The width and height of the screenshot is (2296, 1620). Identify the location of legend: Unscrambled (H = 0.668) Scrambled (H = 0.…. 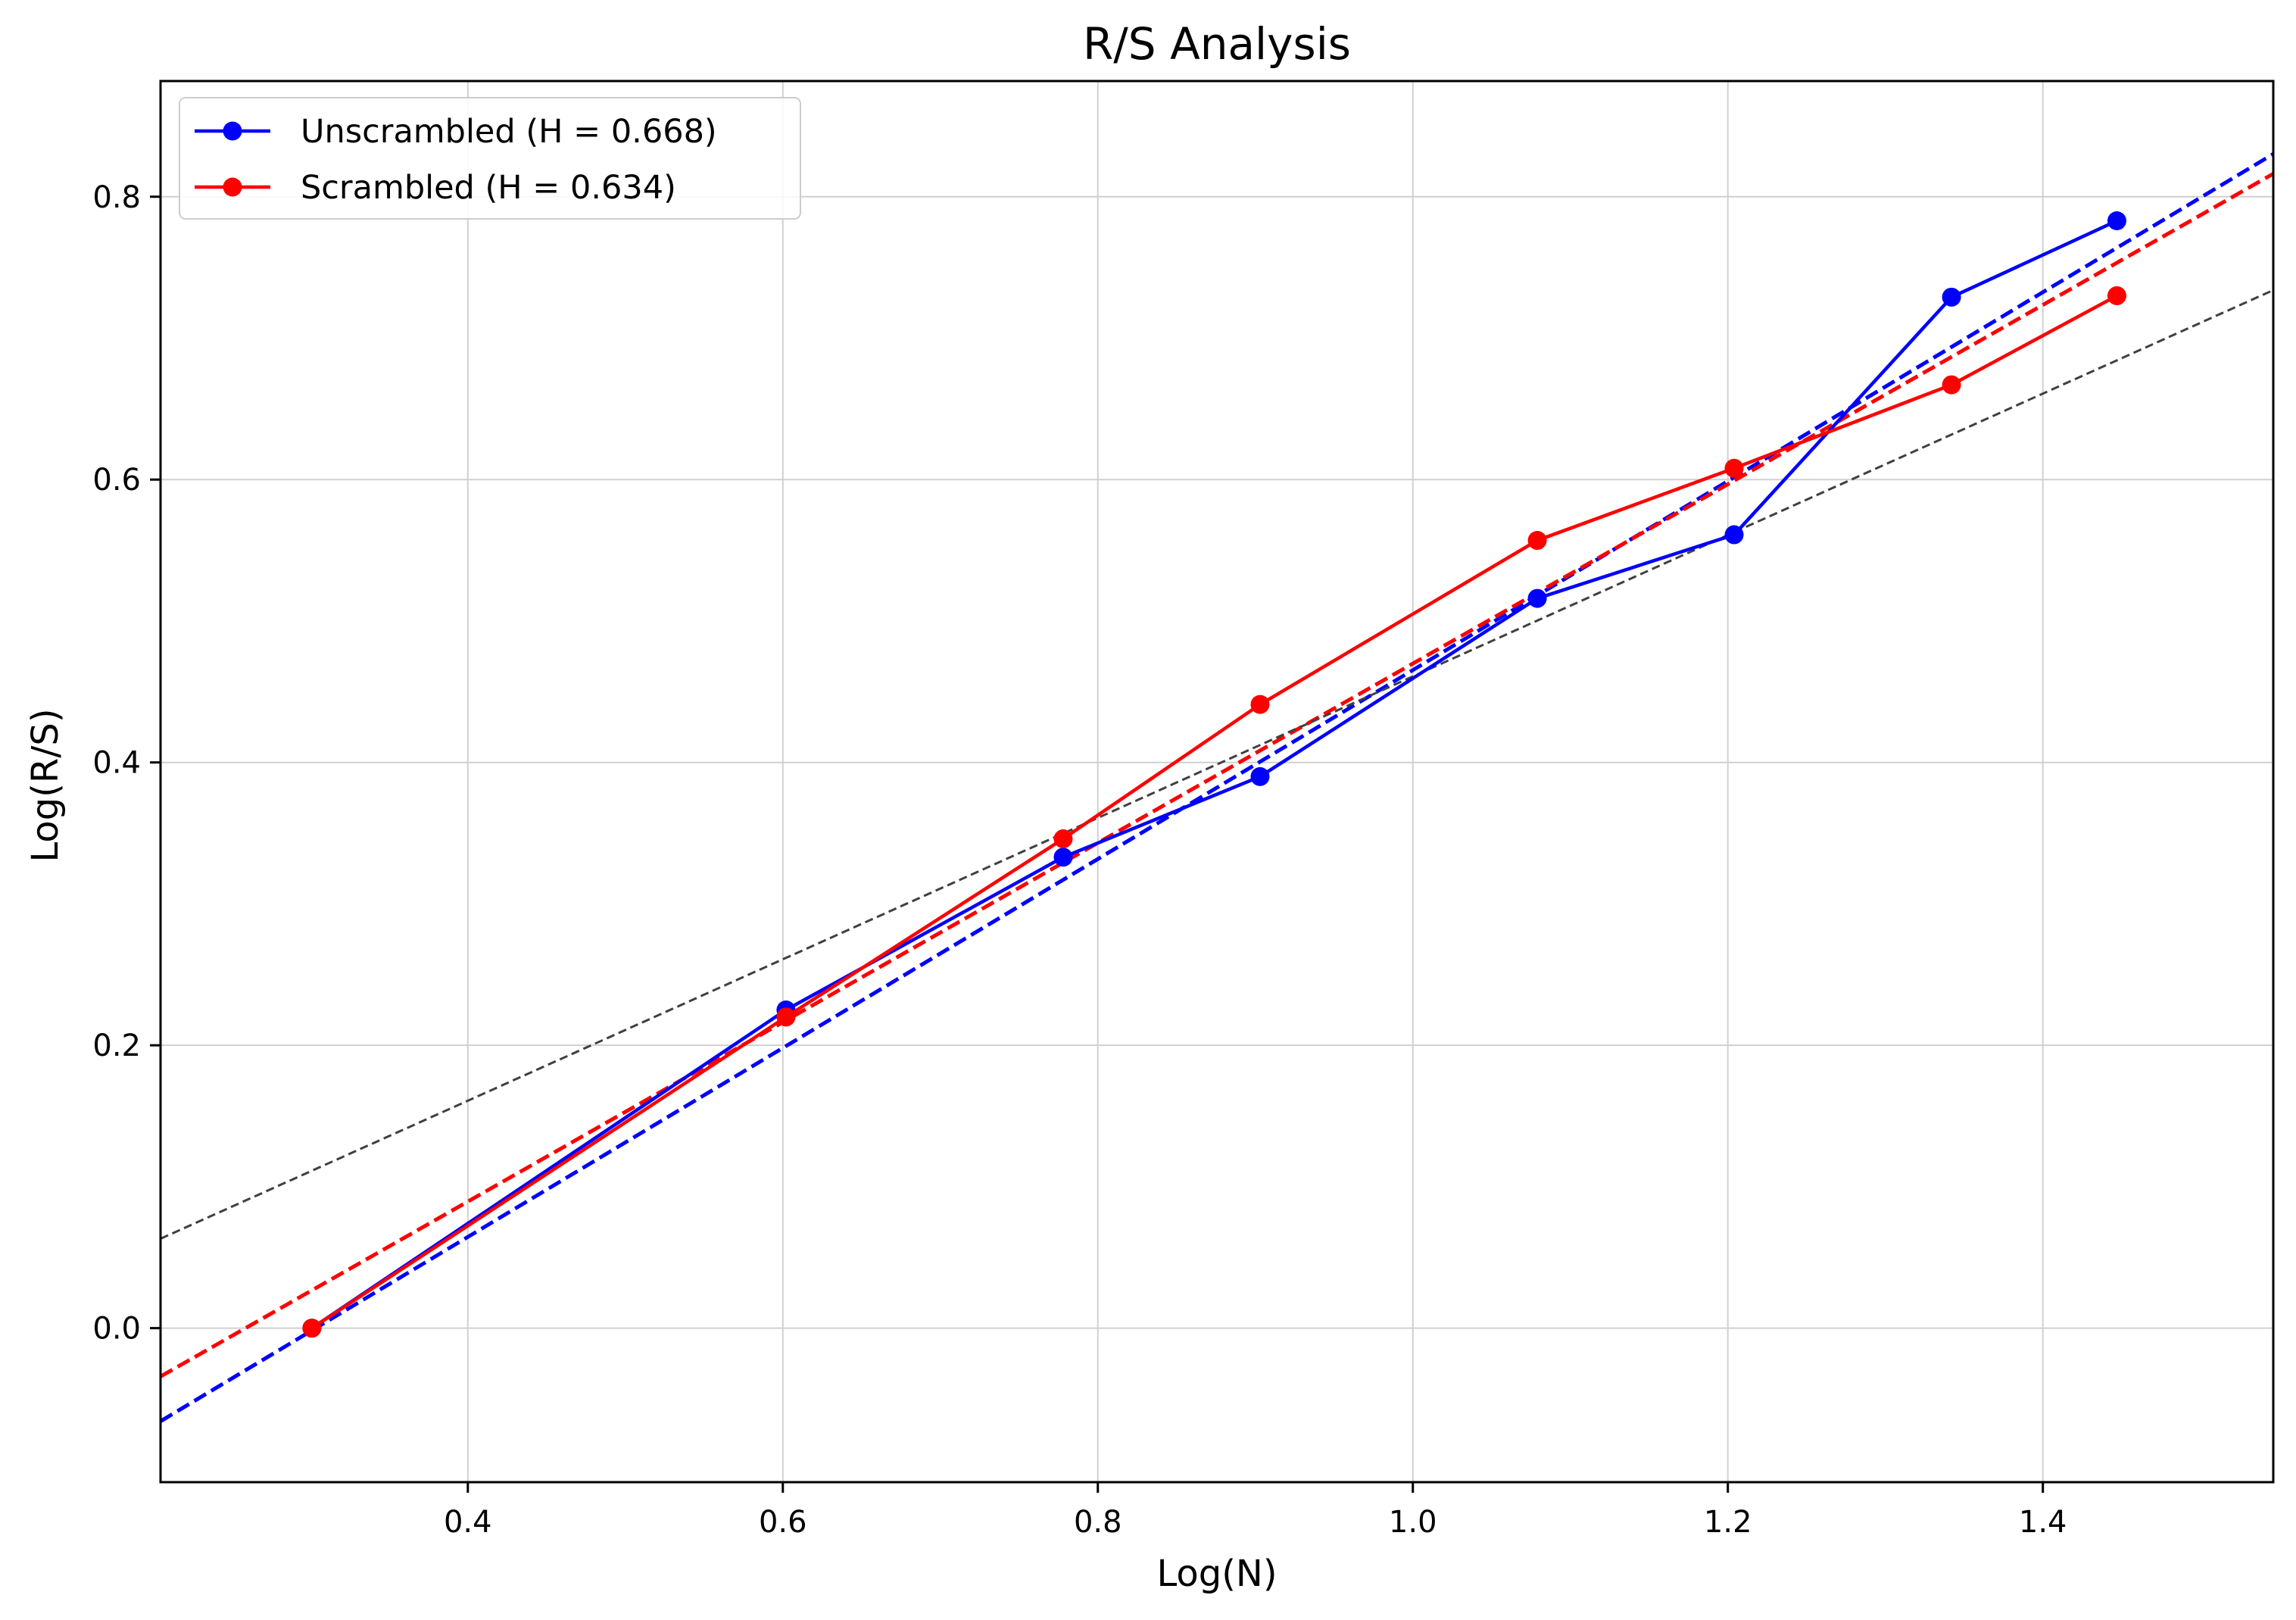
(490, 158).